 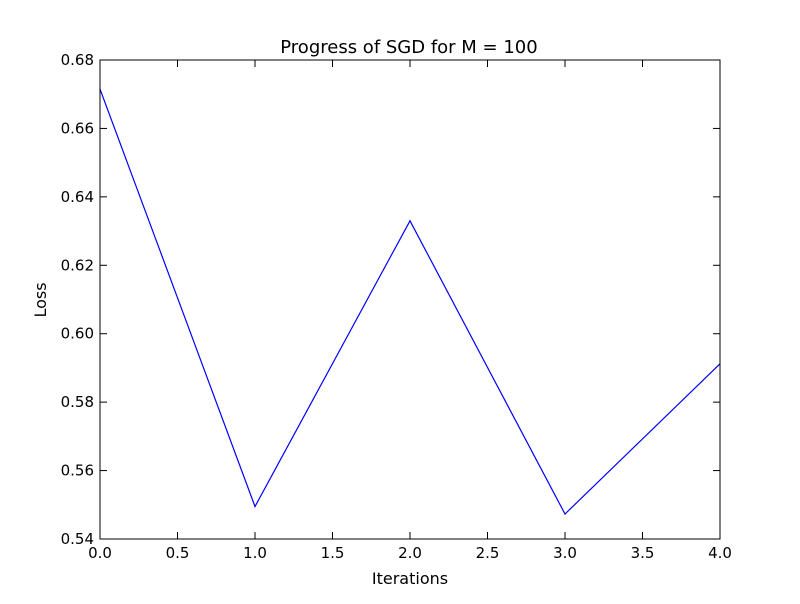 What do you see at coordinates (77, 334) in the screenshot?
I see `y-tick-label: 0.60` at bounding box center [77, 334].